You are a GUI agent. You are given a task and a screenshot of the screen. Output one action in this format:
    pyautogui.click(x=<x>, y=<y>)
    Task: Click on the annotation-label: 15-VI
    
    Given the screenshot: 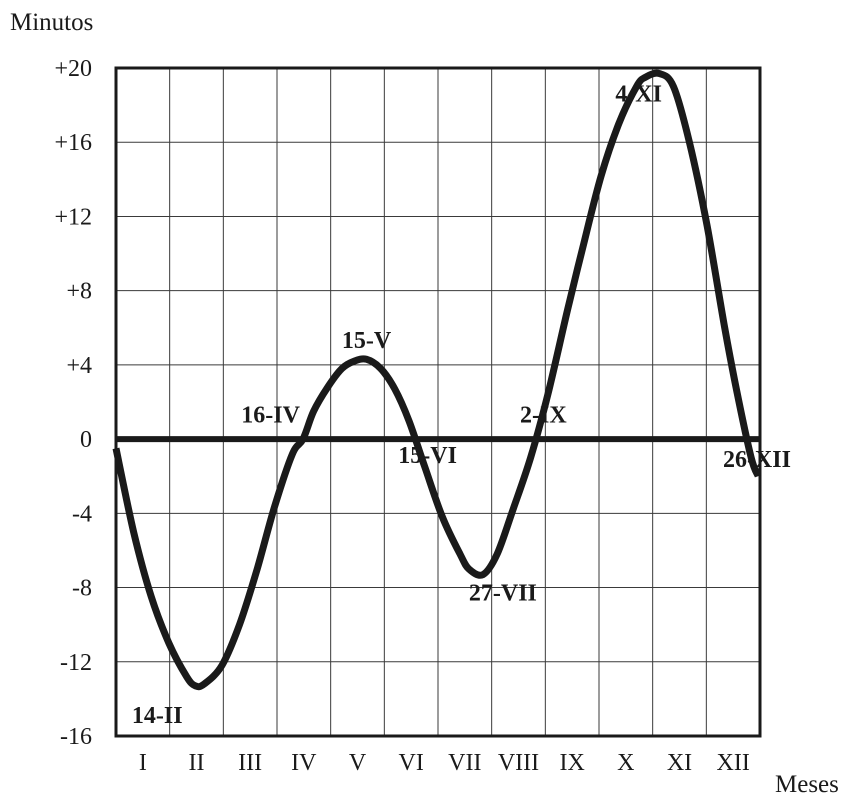 What is the action you would take?
    pyautogui.click(x=427, y=456)
    